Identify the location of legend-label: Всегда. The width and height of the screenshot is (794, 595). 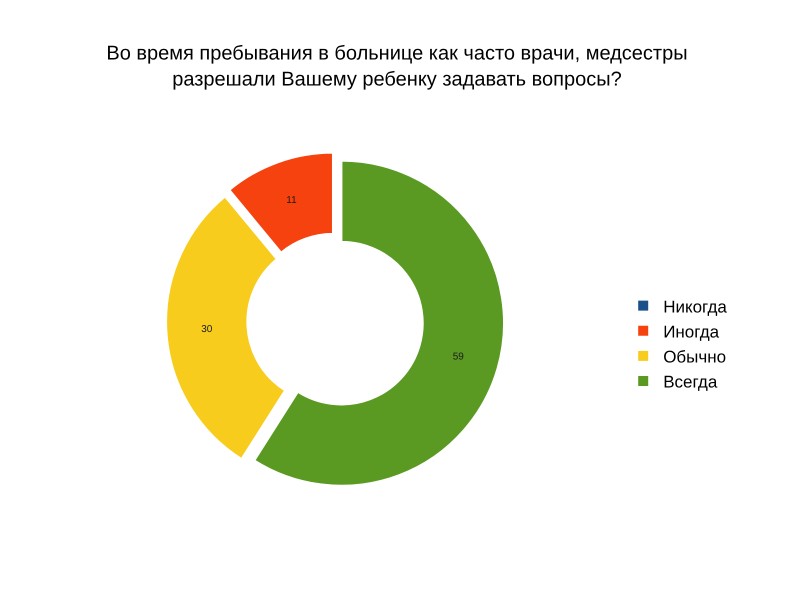
(690, 382).